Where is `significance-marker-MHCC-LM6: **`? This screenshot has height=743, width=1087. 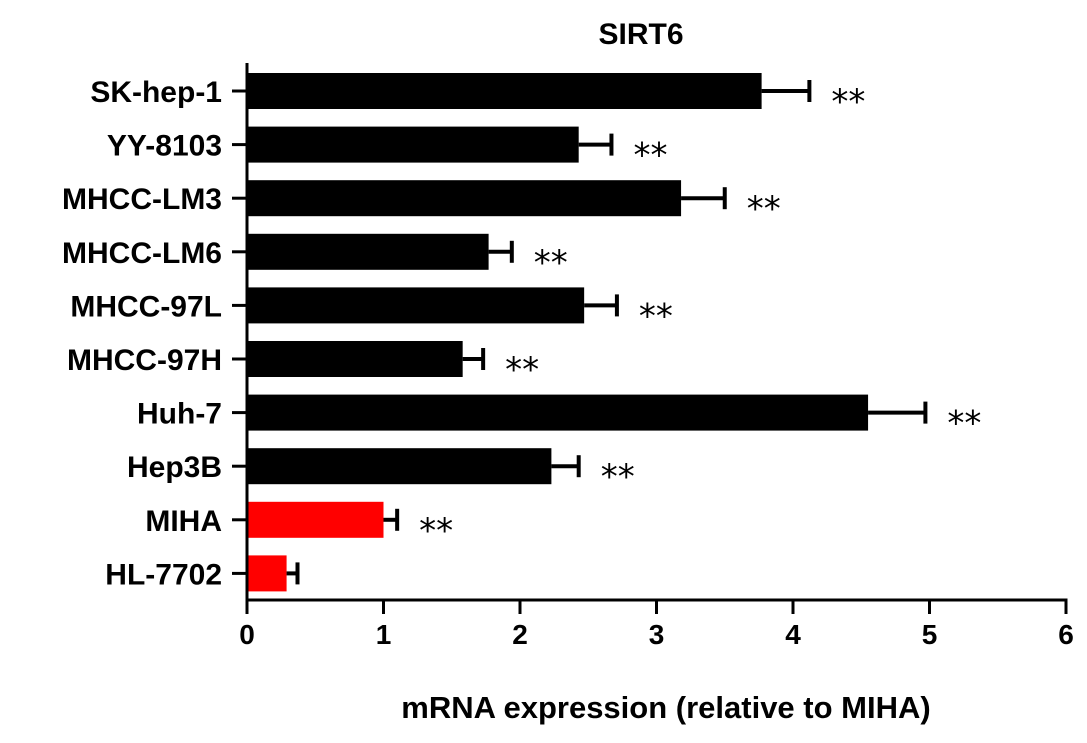
significance-marker-MHCC-LM6: ** is located at coordinates (551, 263).